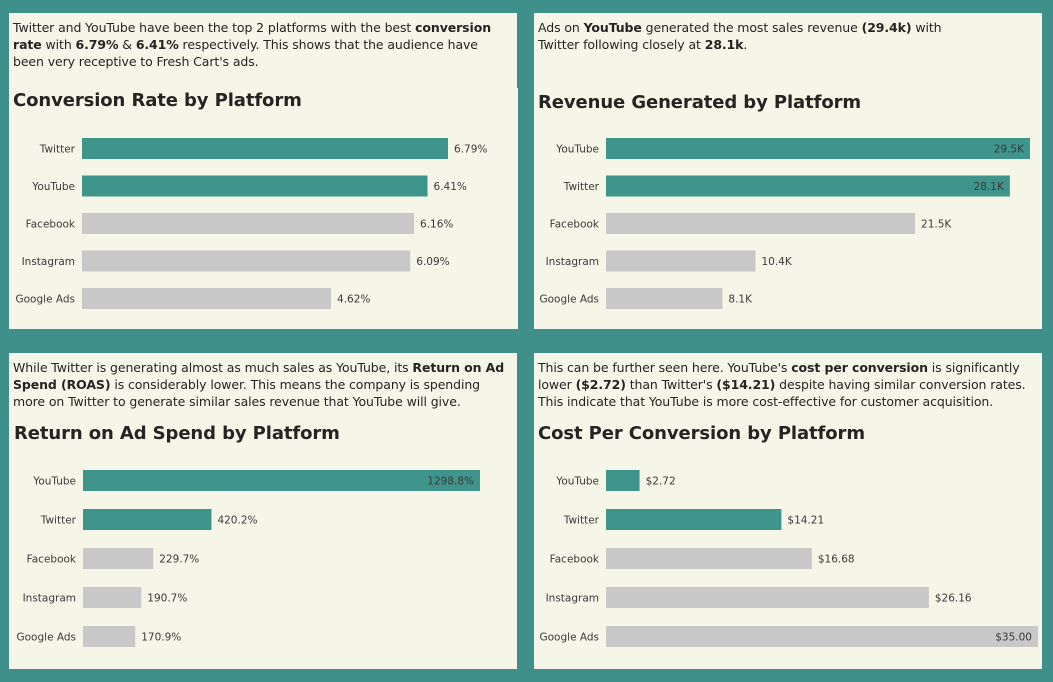 This screenshot has width=1053, height=682. Describe the element at coordinates (805, 521) in the screenshot. I see `data-label: $14.21` at that location.